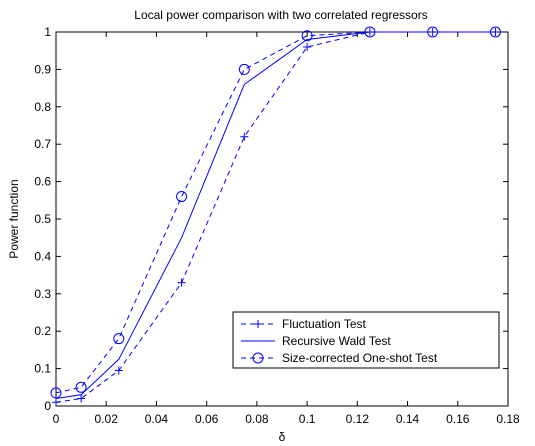 Image resolution: width=535 pixels, height=446 pixels. I want to click on y-tick-label: 1, so click(47, 32).